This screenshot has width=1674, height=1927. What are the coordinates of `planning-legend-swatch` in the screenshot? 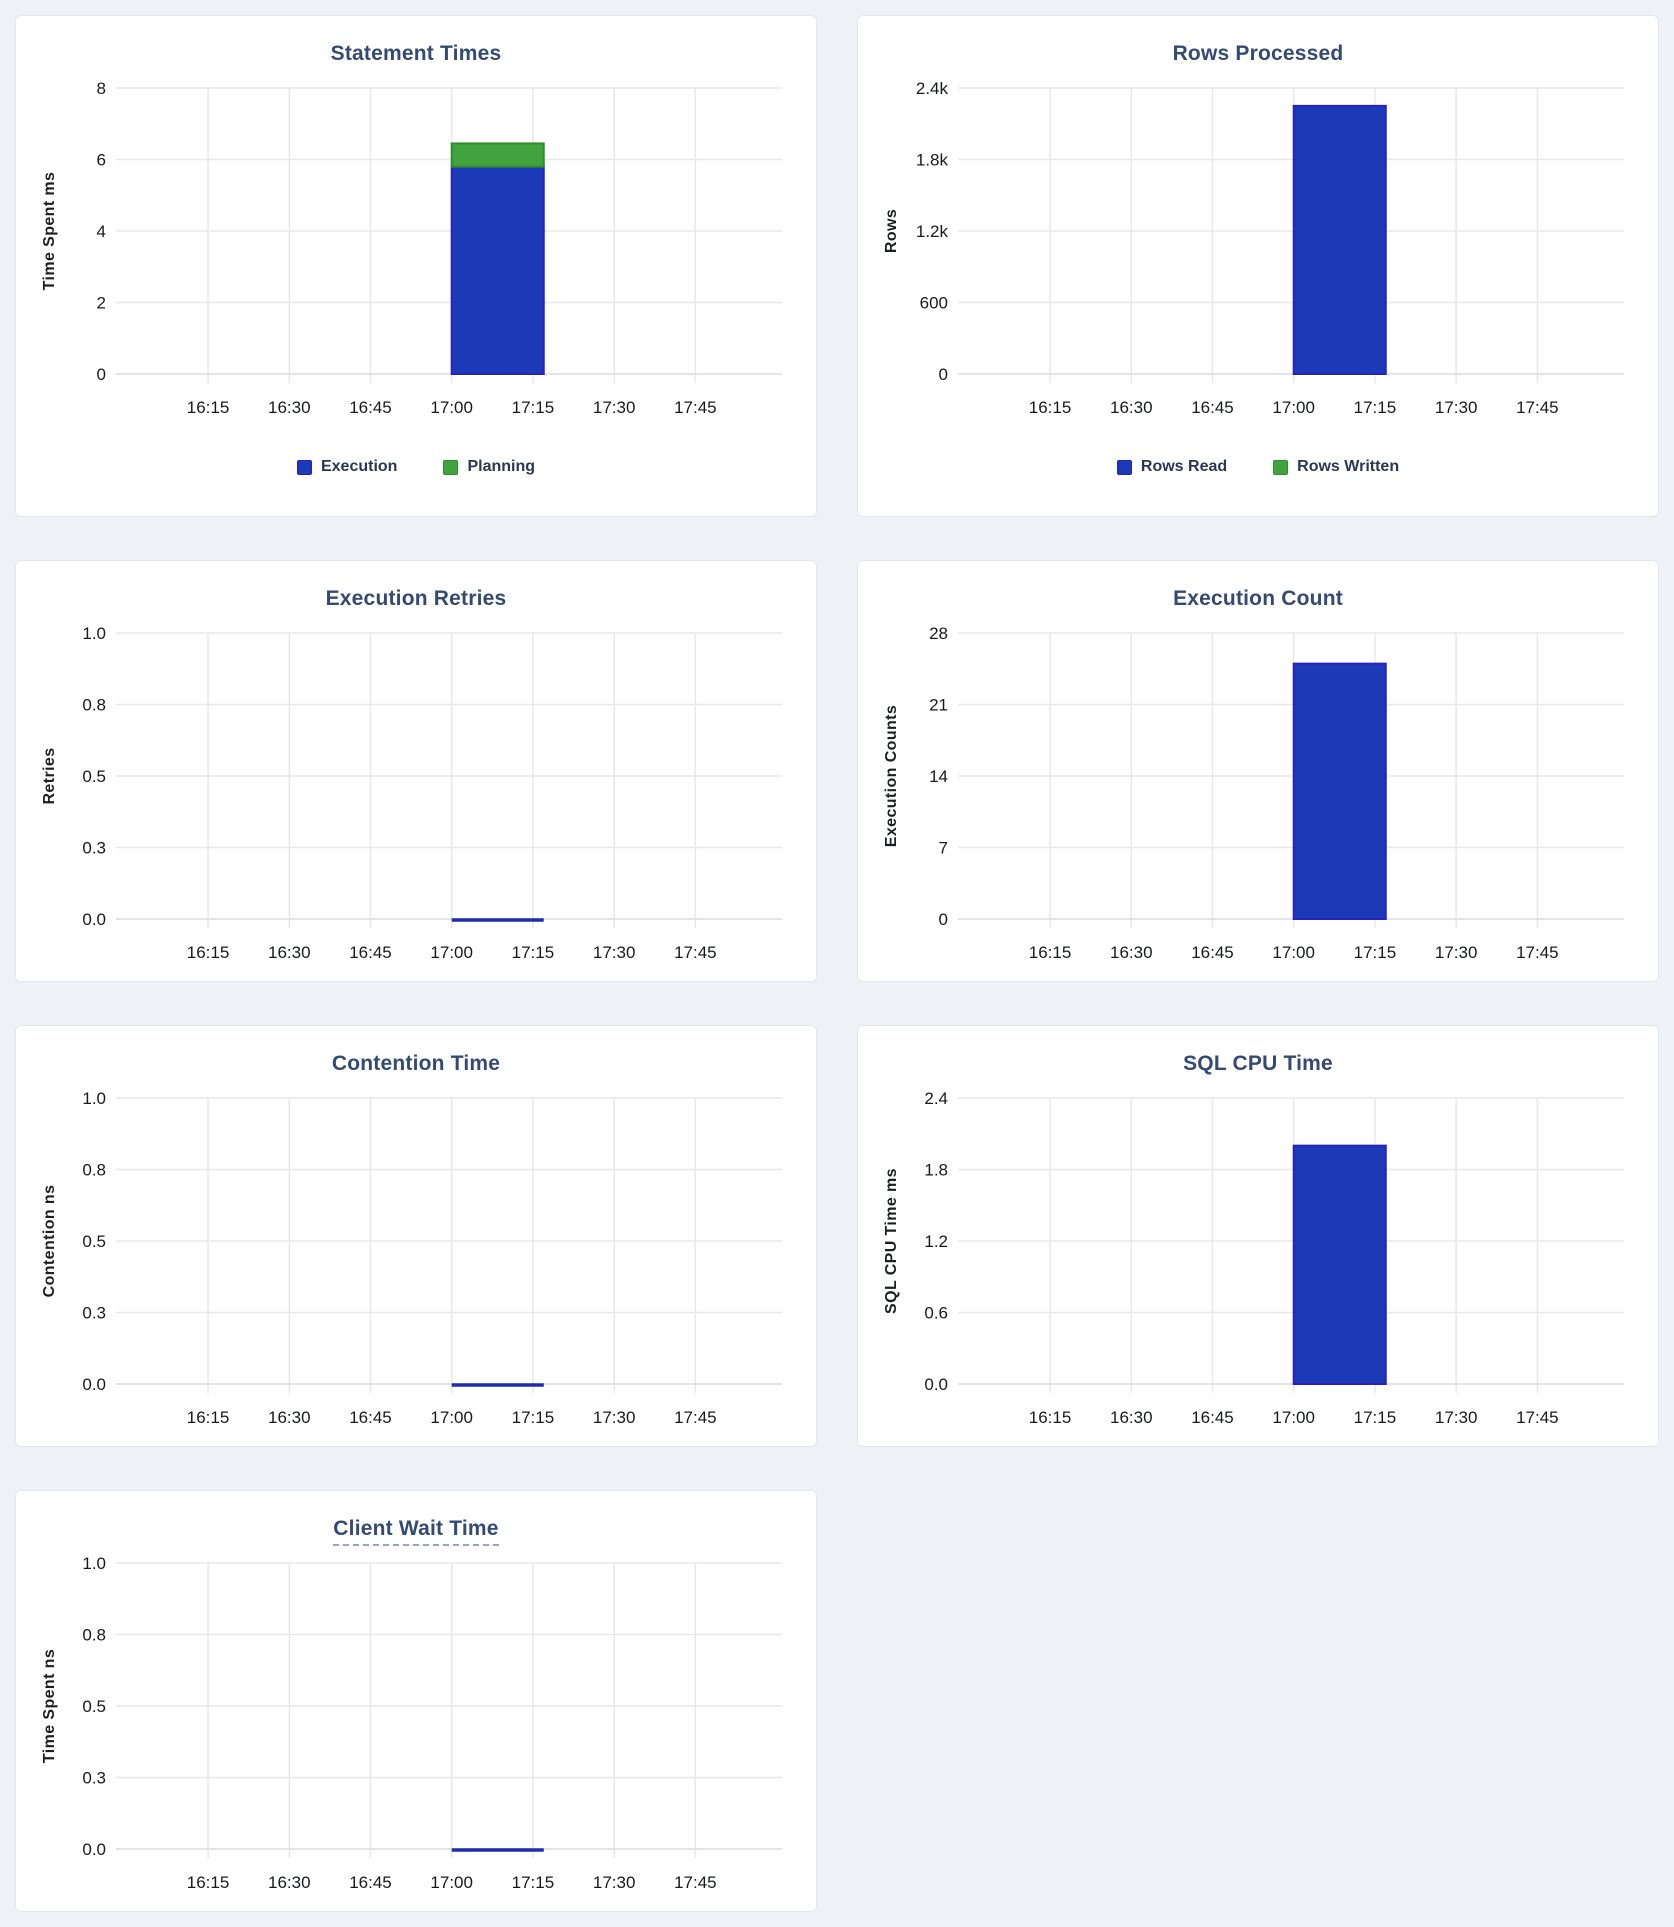 It's located at (451, 467).